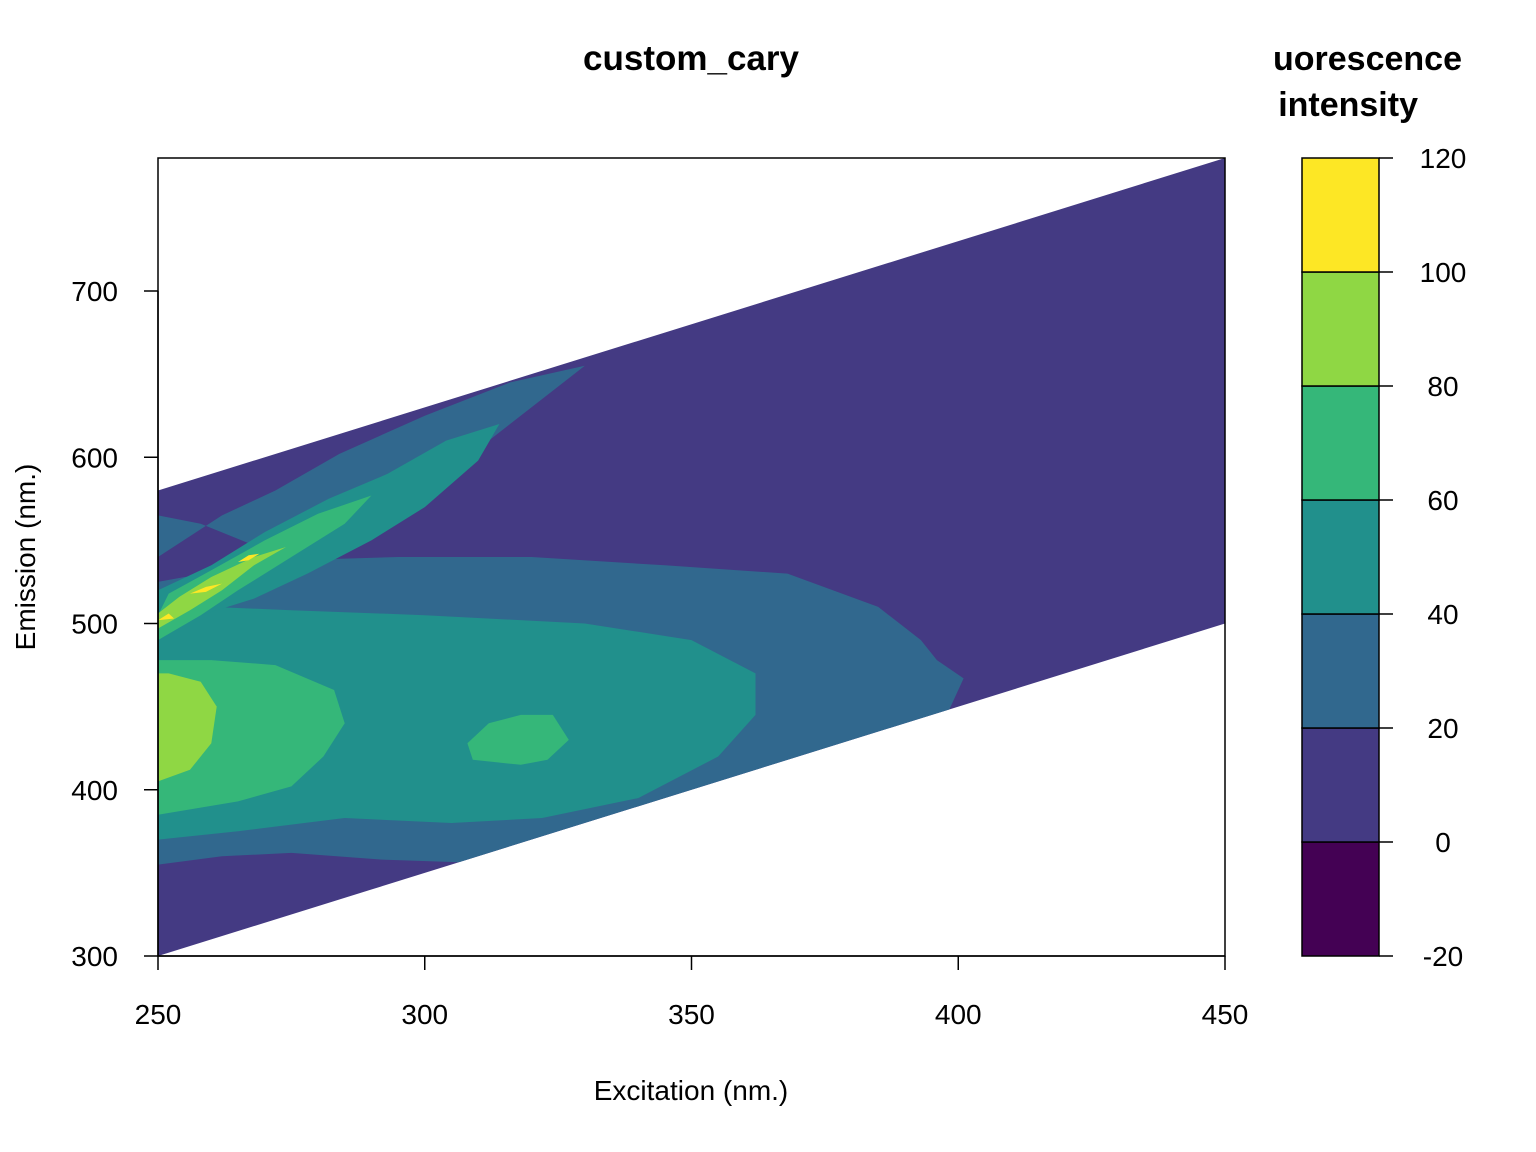  What do you see at coordinates (1442, 500) in the screenshot?
I see `legend-label-60: 60` at bounding box center [1442, 500].